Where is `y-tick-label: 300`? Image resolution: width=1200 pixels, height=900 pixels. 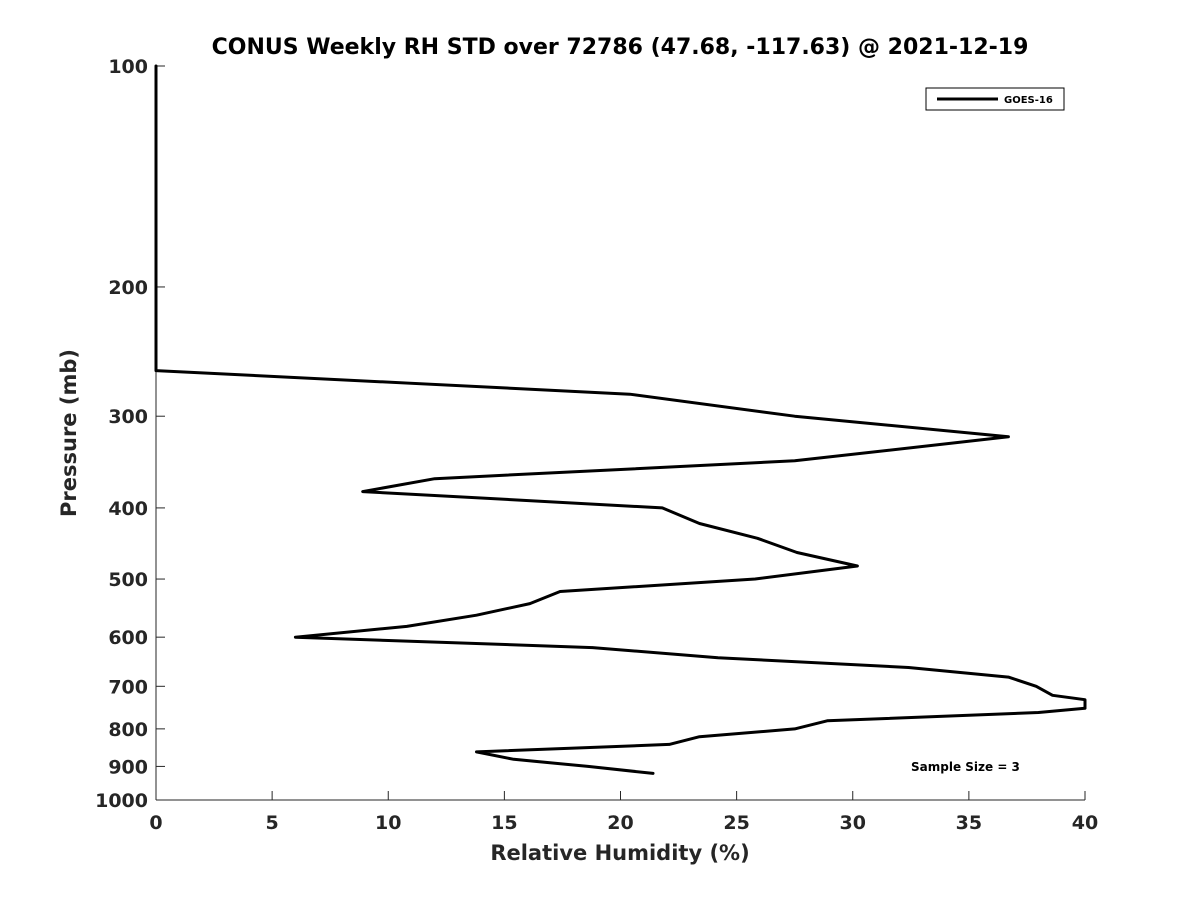 y-tick-label: 300 is located at coordinates (128, 417).